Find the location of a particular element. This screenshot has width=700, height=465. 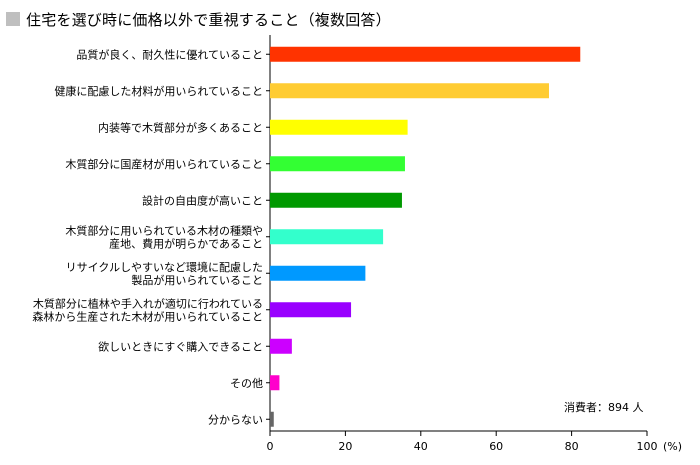

x-axis-unit-label: (%) is located at coordinates (672, 446).